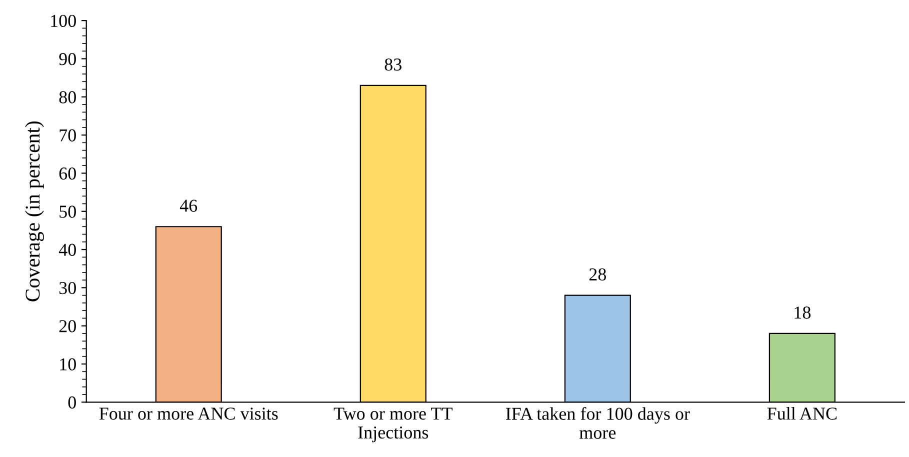 The height and width of the screenshot is (457, 909). Describe the element at coordinates (68, 364) in the screenshot. I see `y-tick-label: 10` at that location.